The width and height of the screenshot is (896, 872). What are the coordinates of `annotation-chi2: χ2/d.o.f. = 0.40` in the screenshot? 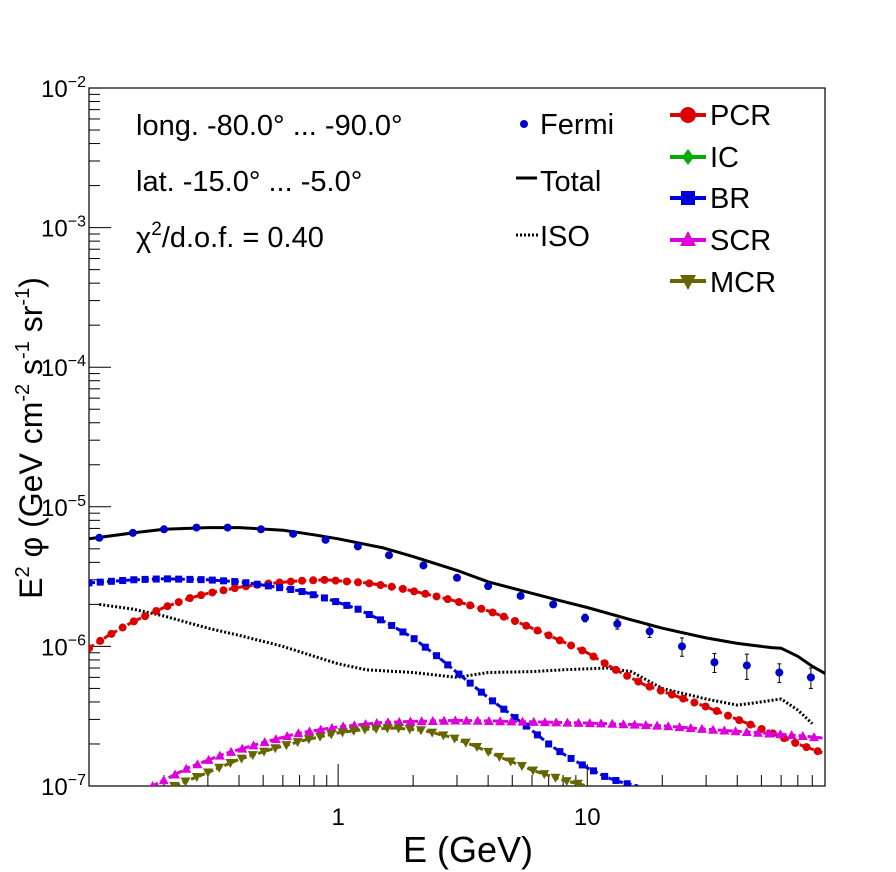 It's located at (230, 236).